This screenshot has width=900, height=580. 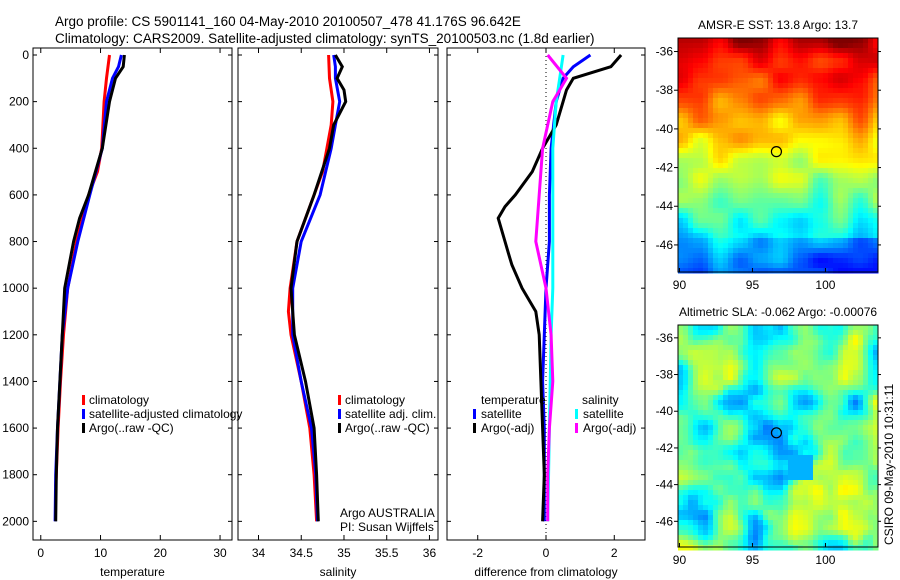 What do you see at coordinates (15, 335) in the screenshot?
I see `y-tick-label: 1200` at bounding box center [15, 335].